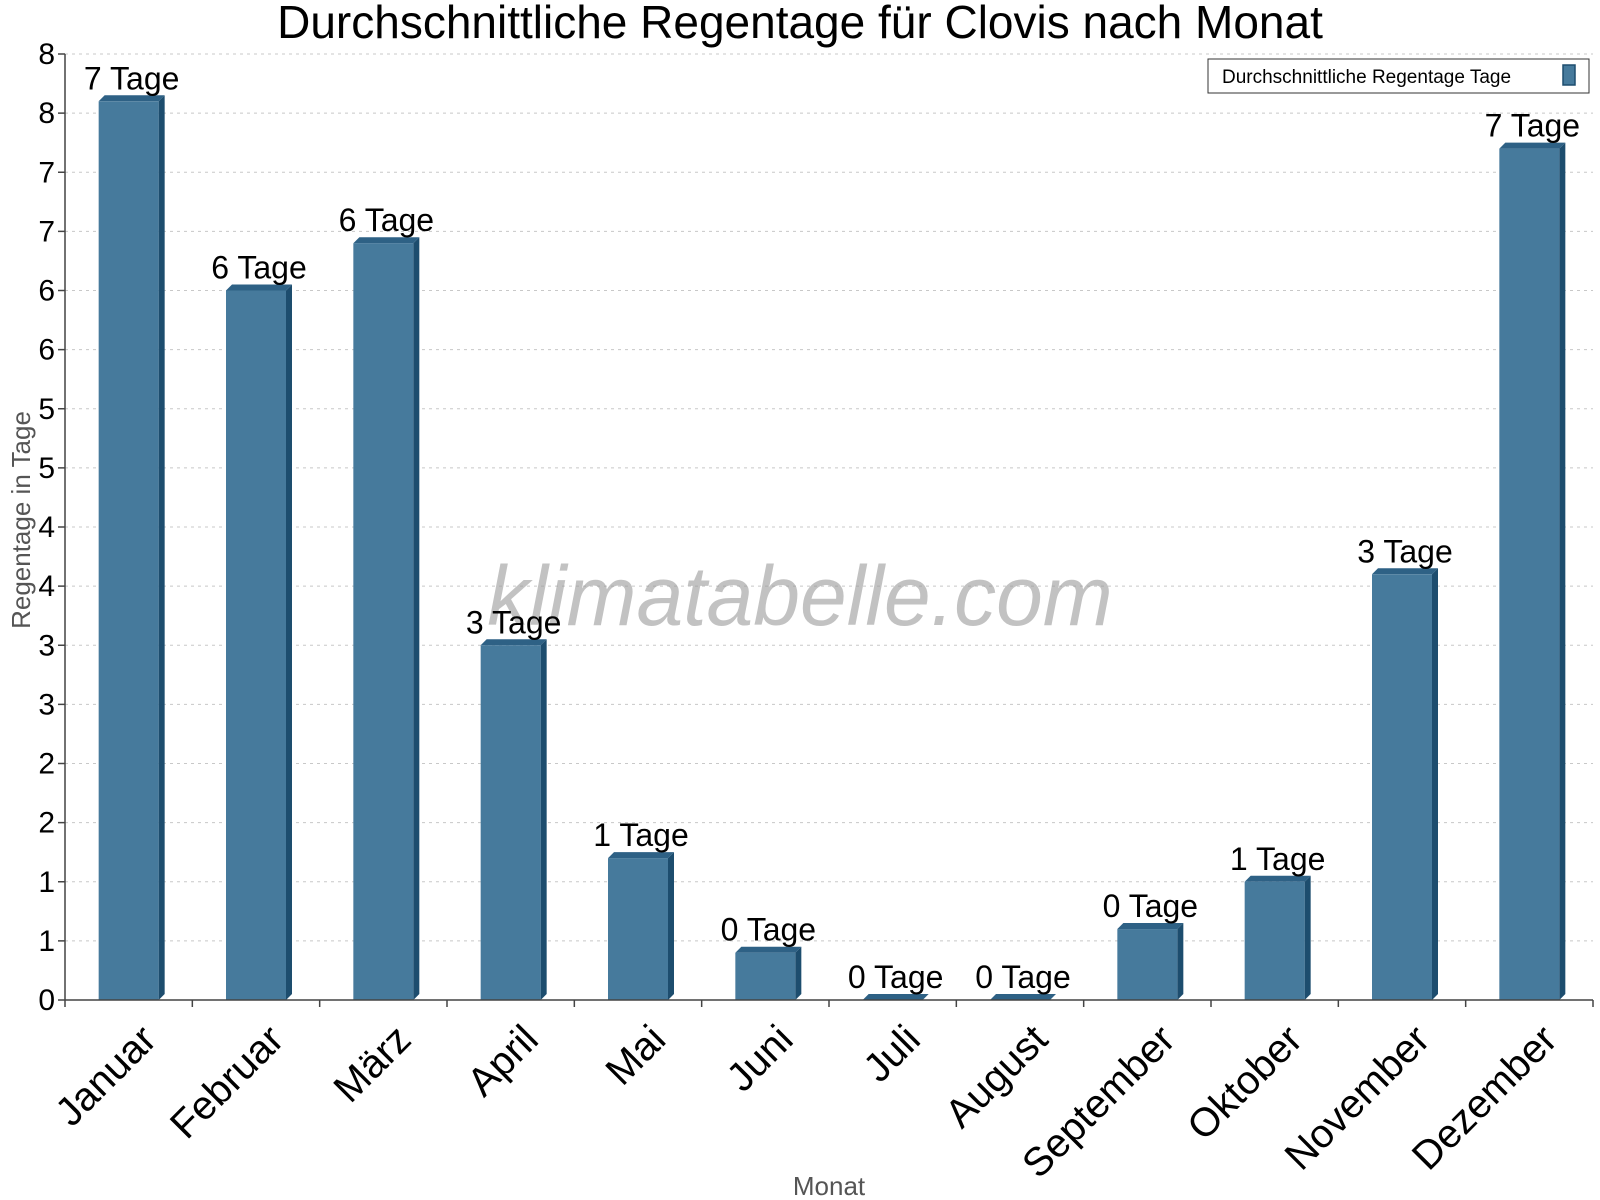 This screenshot has height=1200, width=1600. I want to click on y-axis-title: Regentage in Tage, so click(21, 520).